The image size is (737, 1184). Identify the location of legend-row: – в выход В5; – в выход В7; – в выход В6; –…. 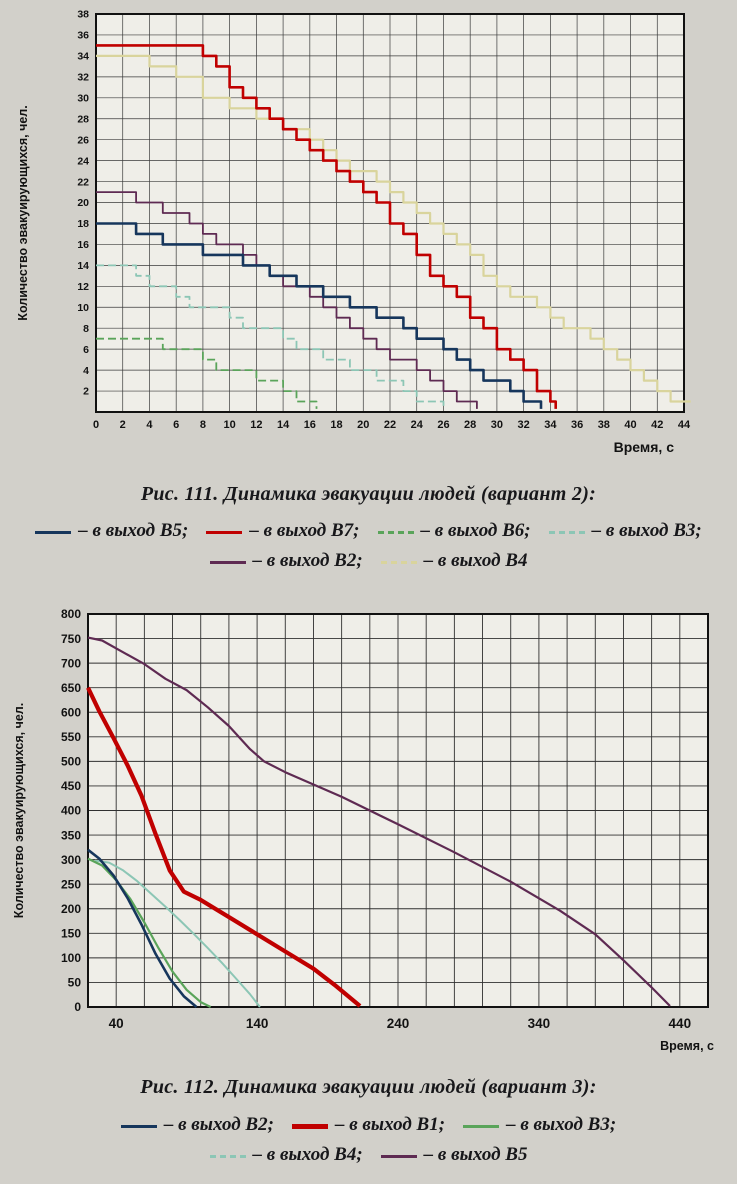
(368, 531).